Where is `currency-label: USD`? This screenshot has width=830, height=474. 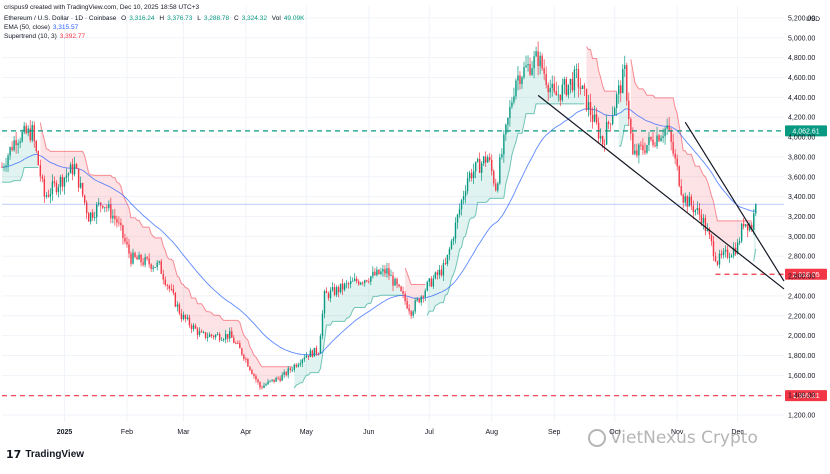 currency-label: USD is located at coordinates (813, 19).